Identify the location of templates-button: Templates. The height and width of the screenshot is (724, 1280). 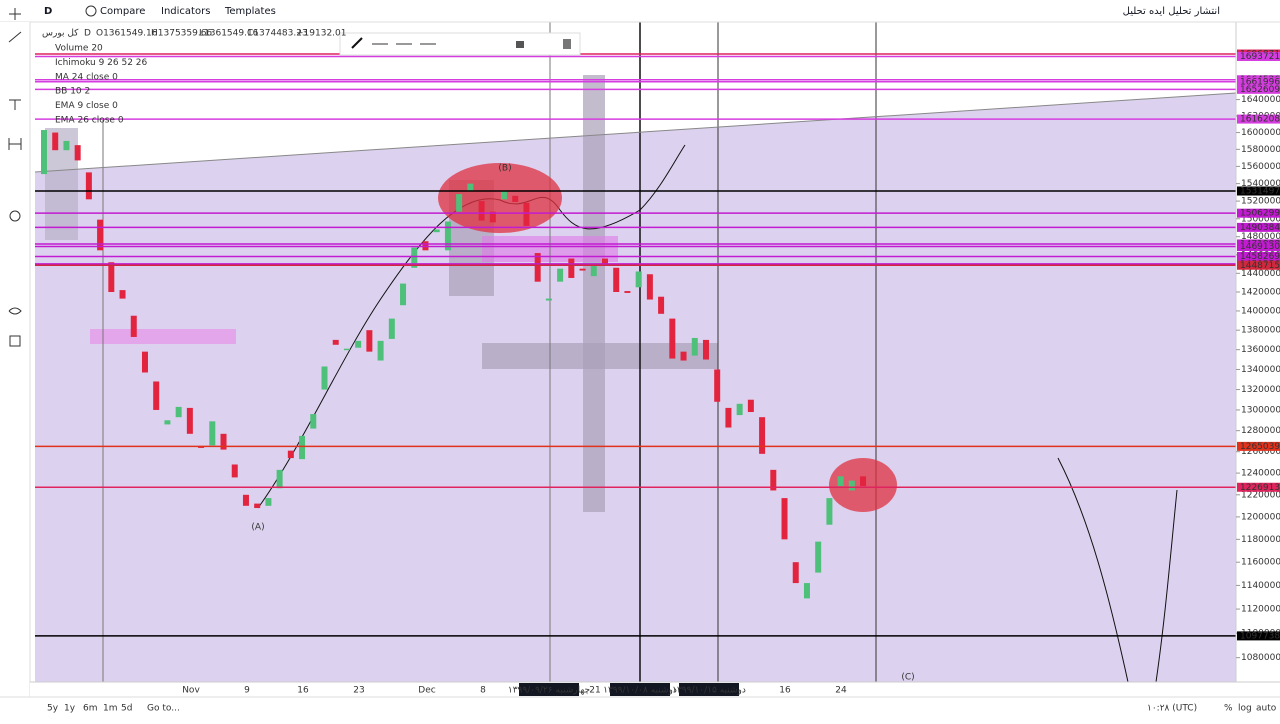
(250, 11).